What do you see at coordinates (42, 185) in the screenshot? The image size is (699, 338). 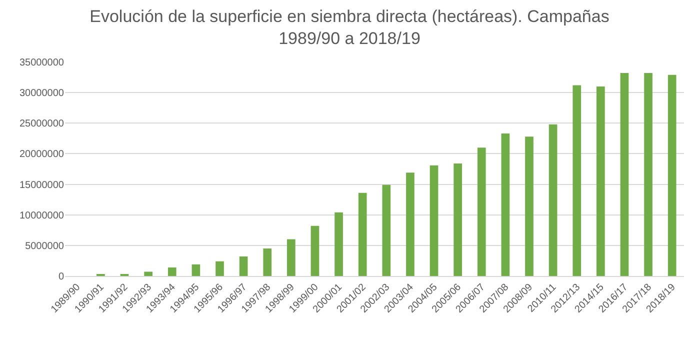 I see `y-tick-label: 15000000` at bounding box center [42, 185].